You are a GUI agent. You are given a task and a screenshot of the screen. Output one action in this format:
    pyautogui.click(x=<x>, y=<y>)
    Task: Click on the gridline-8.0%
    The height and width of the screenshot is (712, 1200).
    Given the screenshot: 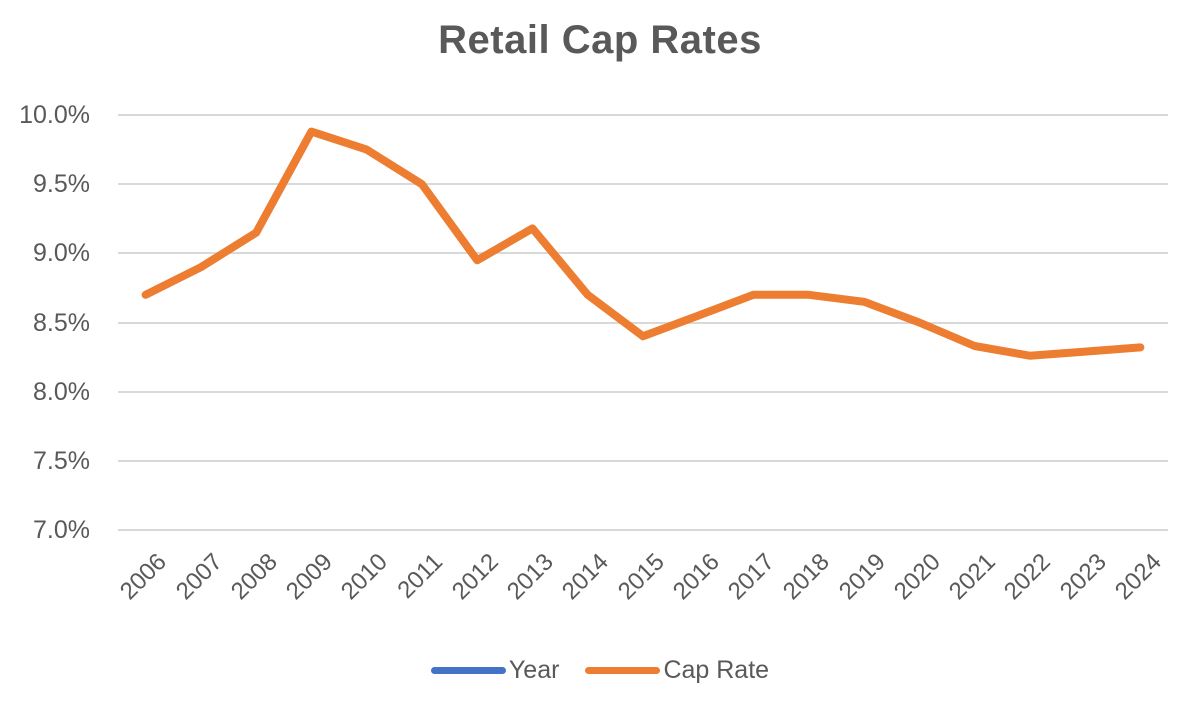 What is the action you would take?
    pyautogui.click(x=643, y=391)
    